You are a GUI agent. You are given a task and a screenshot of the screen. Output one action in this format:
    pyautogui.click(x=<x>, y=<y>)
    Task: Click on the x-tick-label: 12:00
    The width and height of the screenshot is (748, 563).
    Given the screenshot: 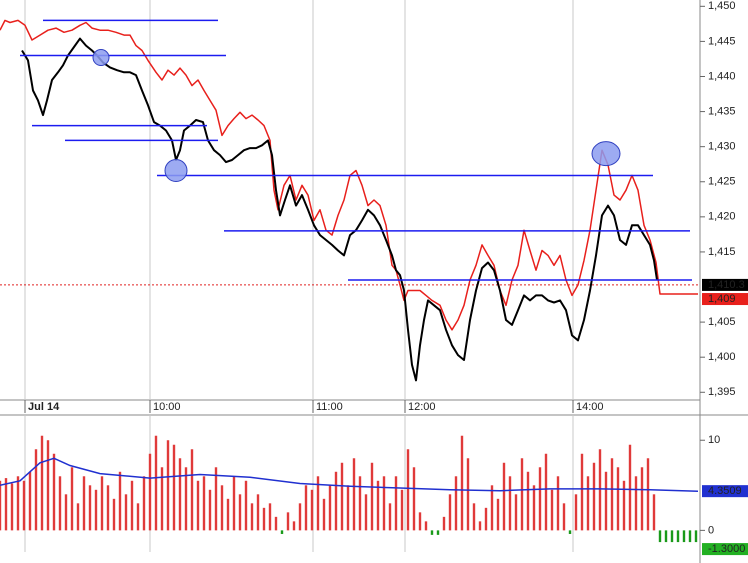 What is the action you would take?
    pyautogui.click(x=422, y=407)
    